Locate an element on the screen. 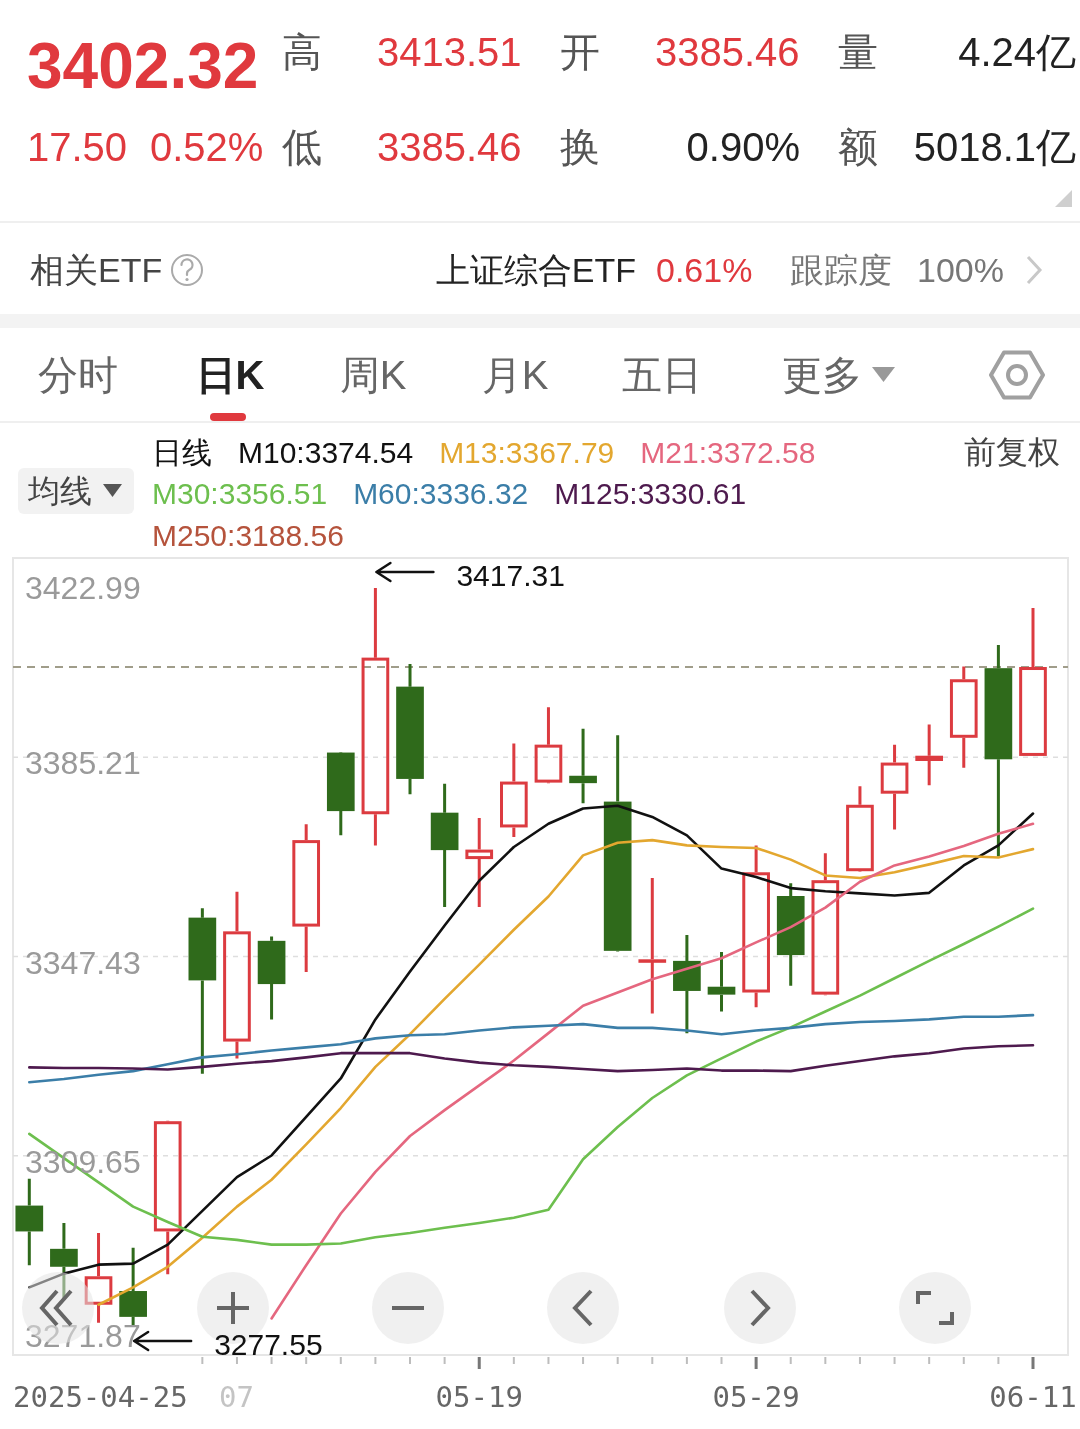 The image size is (1080, 1429). annotation: 3417.31 is located at coordinates (510, 575).